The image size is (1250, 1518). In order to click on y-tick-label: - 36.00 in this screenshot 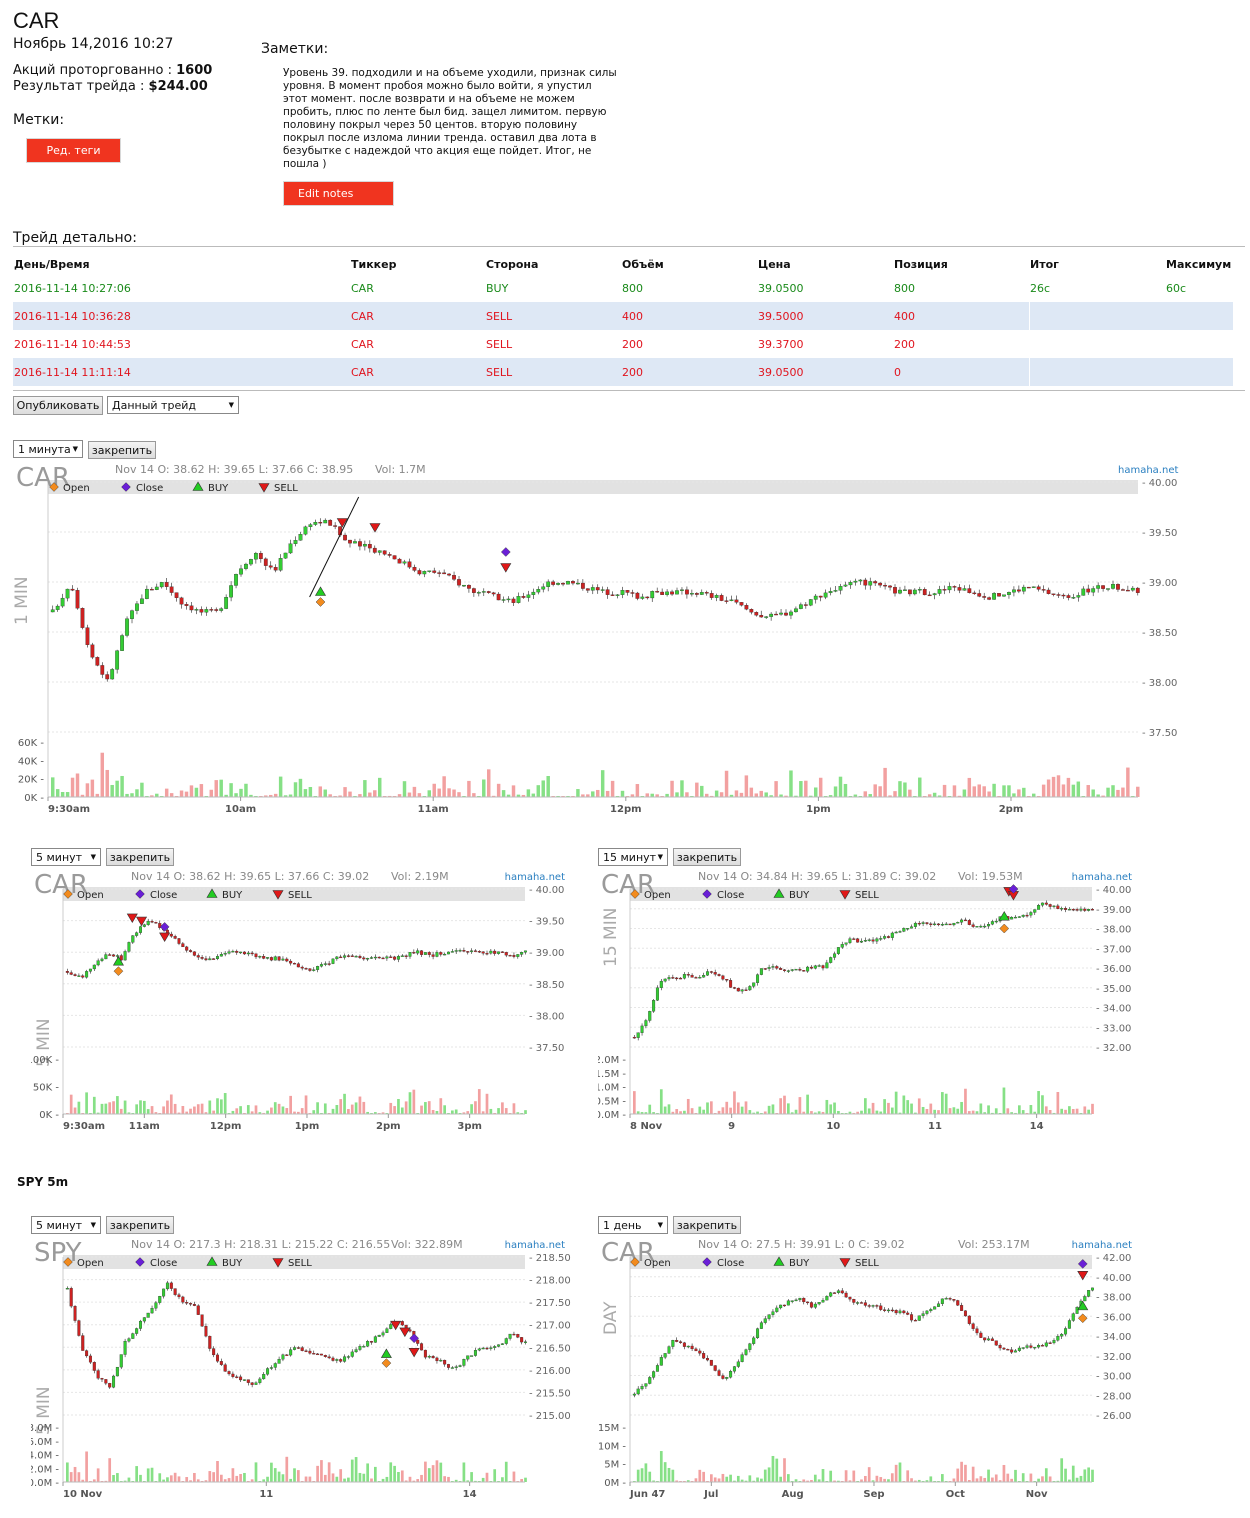, I will do `click(1113, 1317)`.